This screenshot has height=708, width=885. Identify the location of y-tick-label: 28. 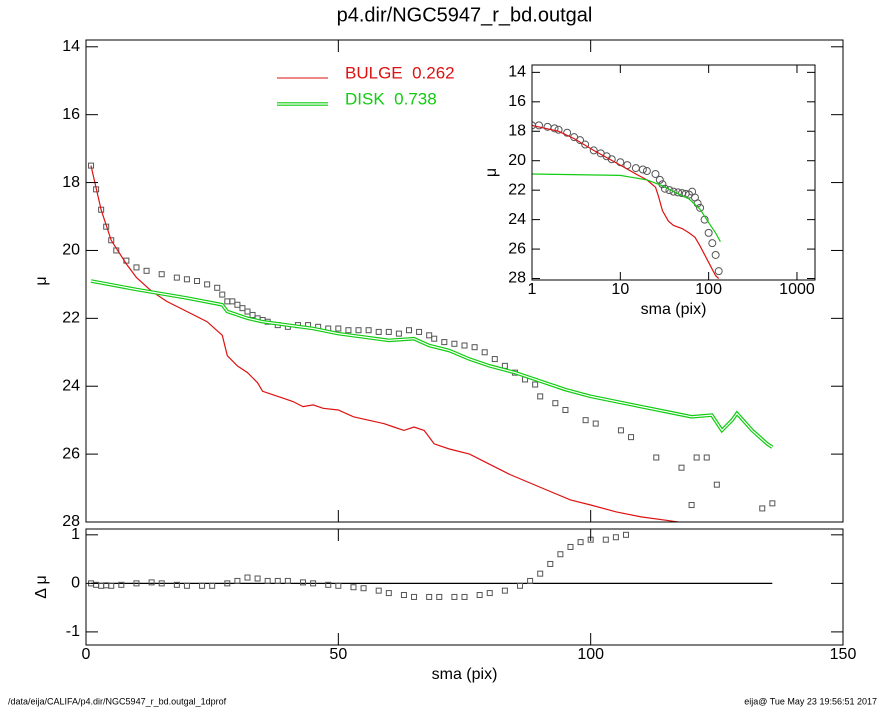
(71, 521).